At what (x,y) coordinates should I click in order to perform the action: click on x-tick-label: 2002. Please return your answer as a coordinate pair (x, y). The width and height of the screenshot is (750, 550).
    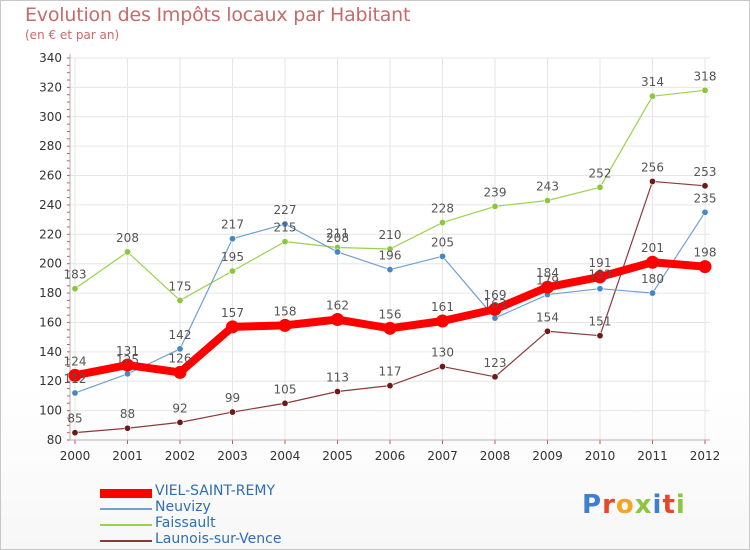
    Looking at the image, I should click on (180, 456).